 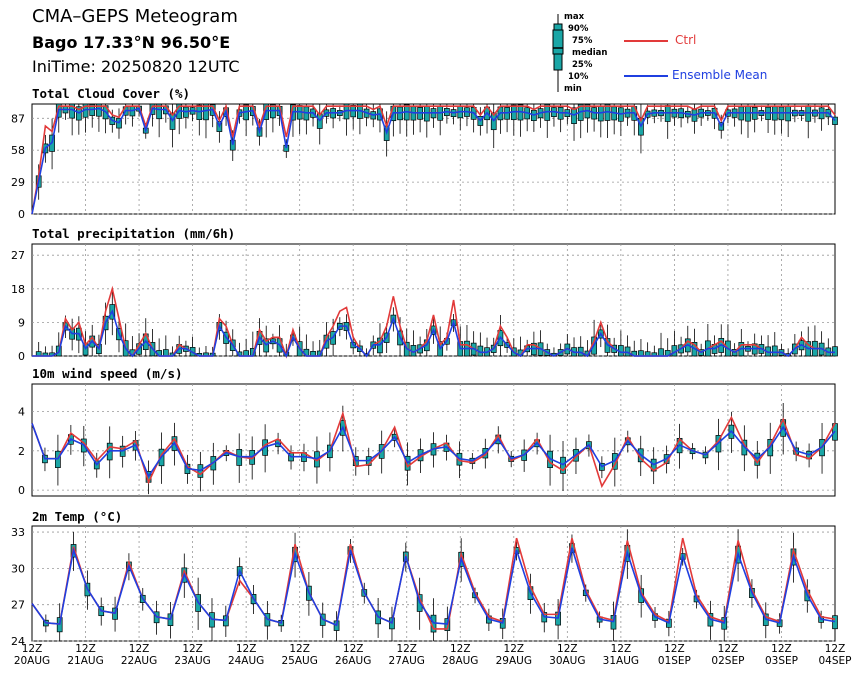 I want to click on x-tick-date: 02SEP, so click(x=727, y=661).